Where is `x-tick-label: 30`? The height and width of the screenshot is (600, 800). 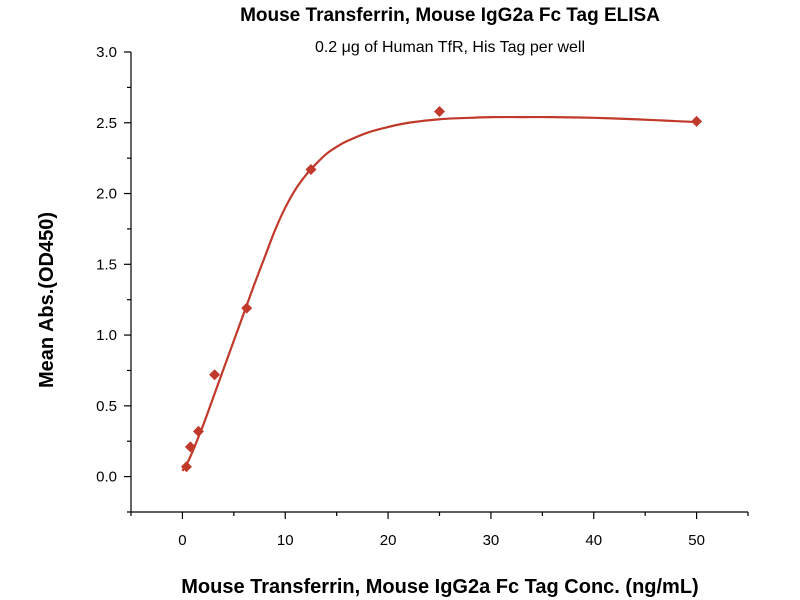 x-tick-label: 30 is located at coordinates (491, 540).